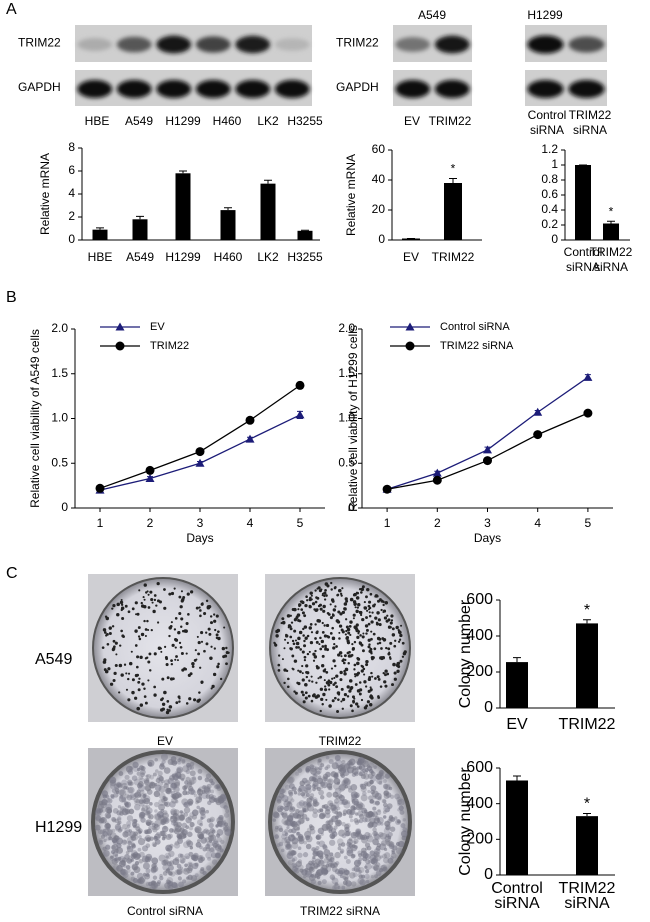 The image size is (650, 922). I want to click on y-tick-label: 200, so click(479, 671).